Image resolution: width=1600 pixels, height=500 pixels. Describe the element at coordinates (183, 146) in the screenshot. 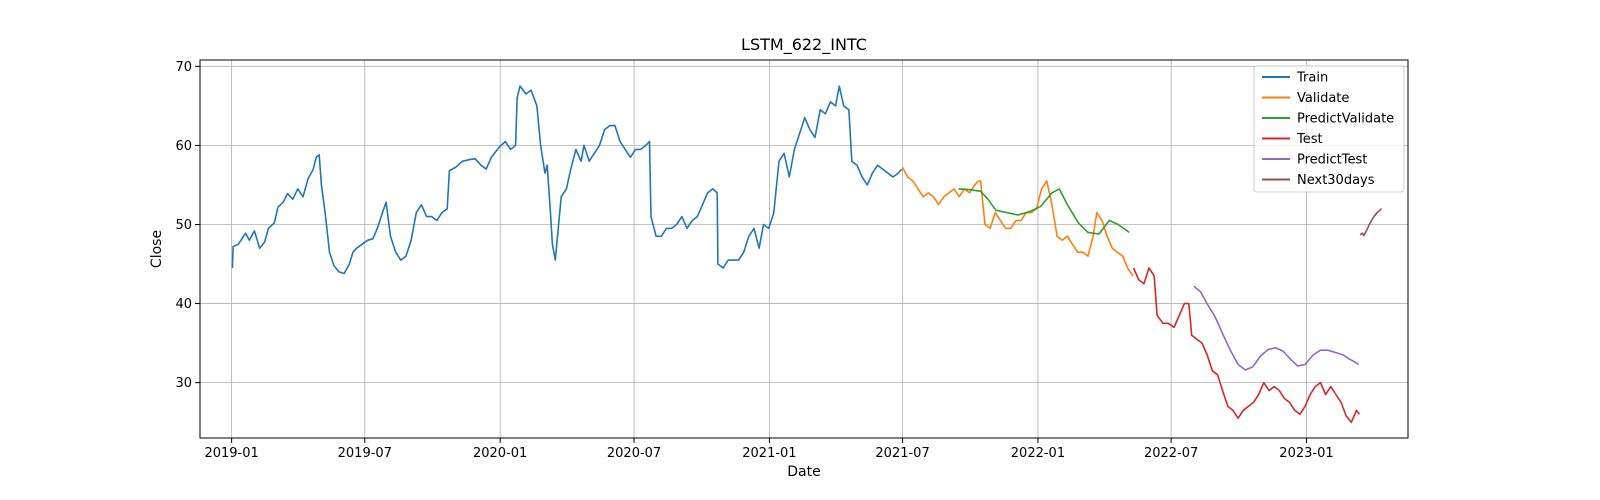

I see `y-tick-label: 60` at that location.